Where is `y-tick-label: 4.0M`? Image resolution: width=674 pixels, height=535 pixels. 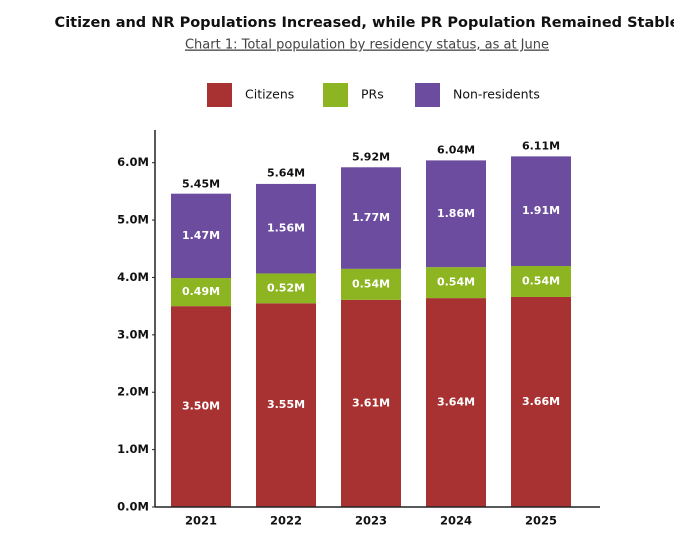
y-tick-label: 4.0M is located at coordinates (133, 277).